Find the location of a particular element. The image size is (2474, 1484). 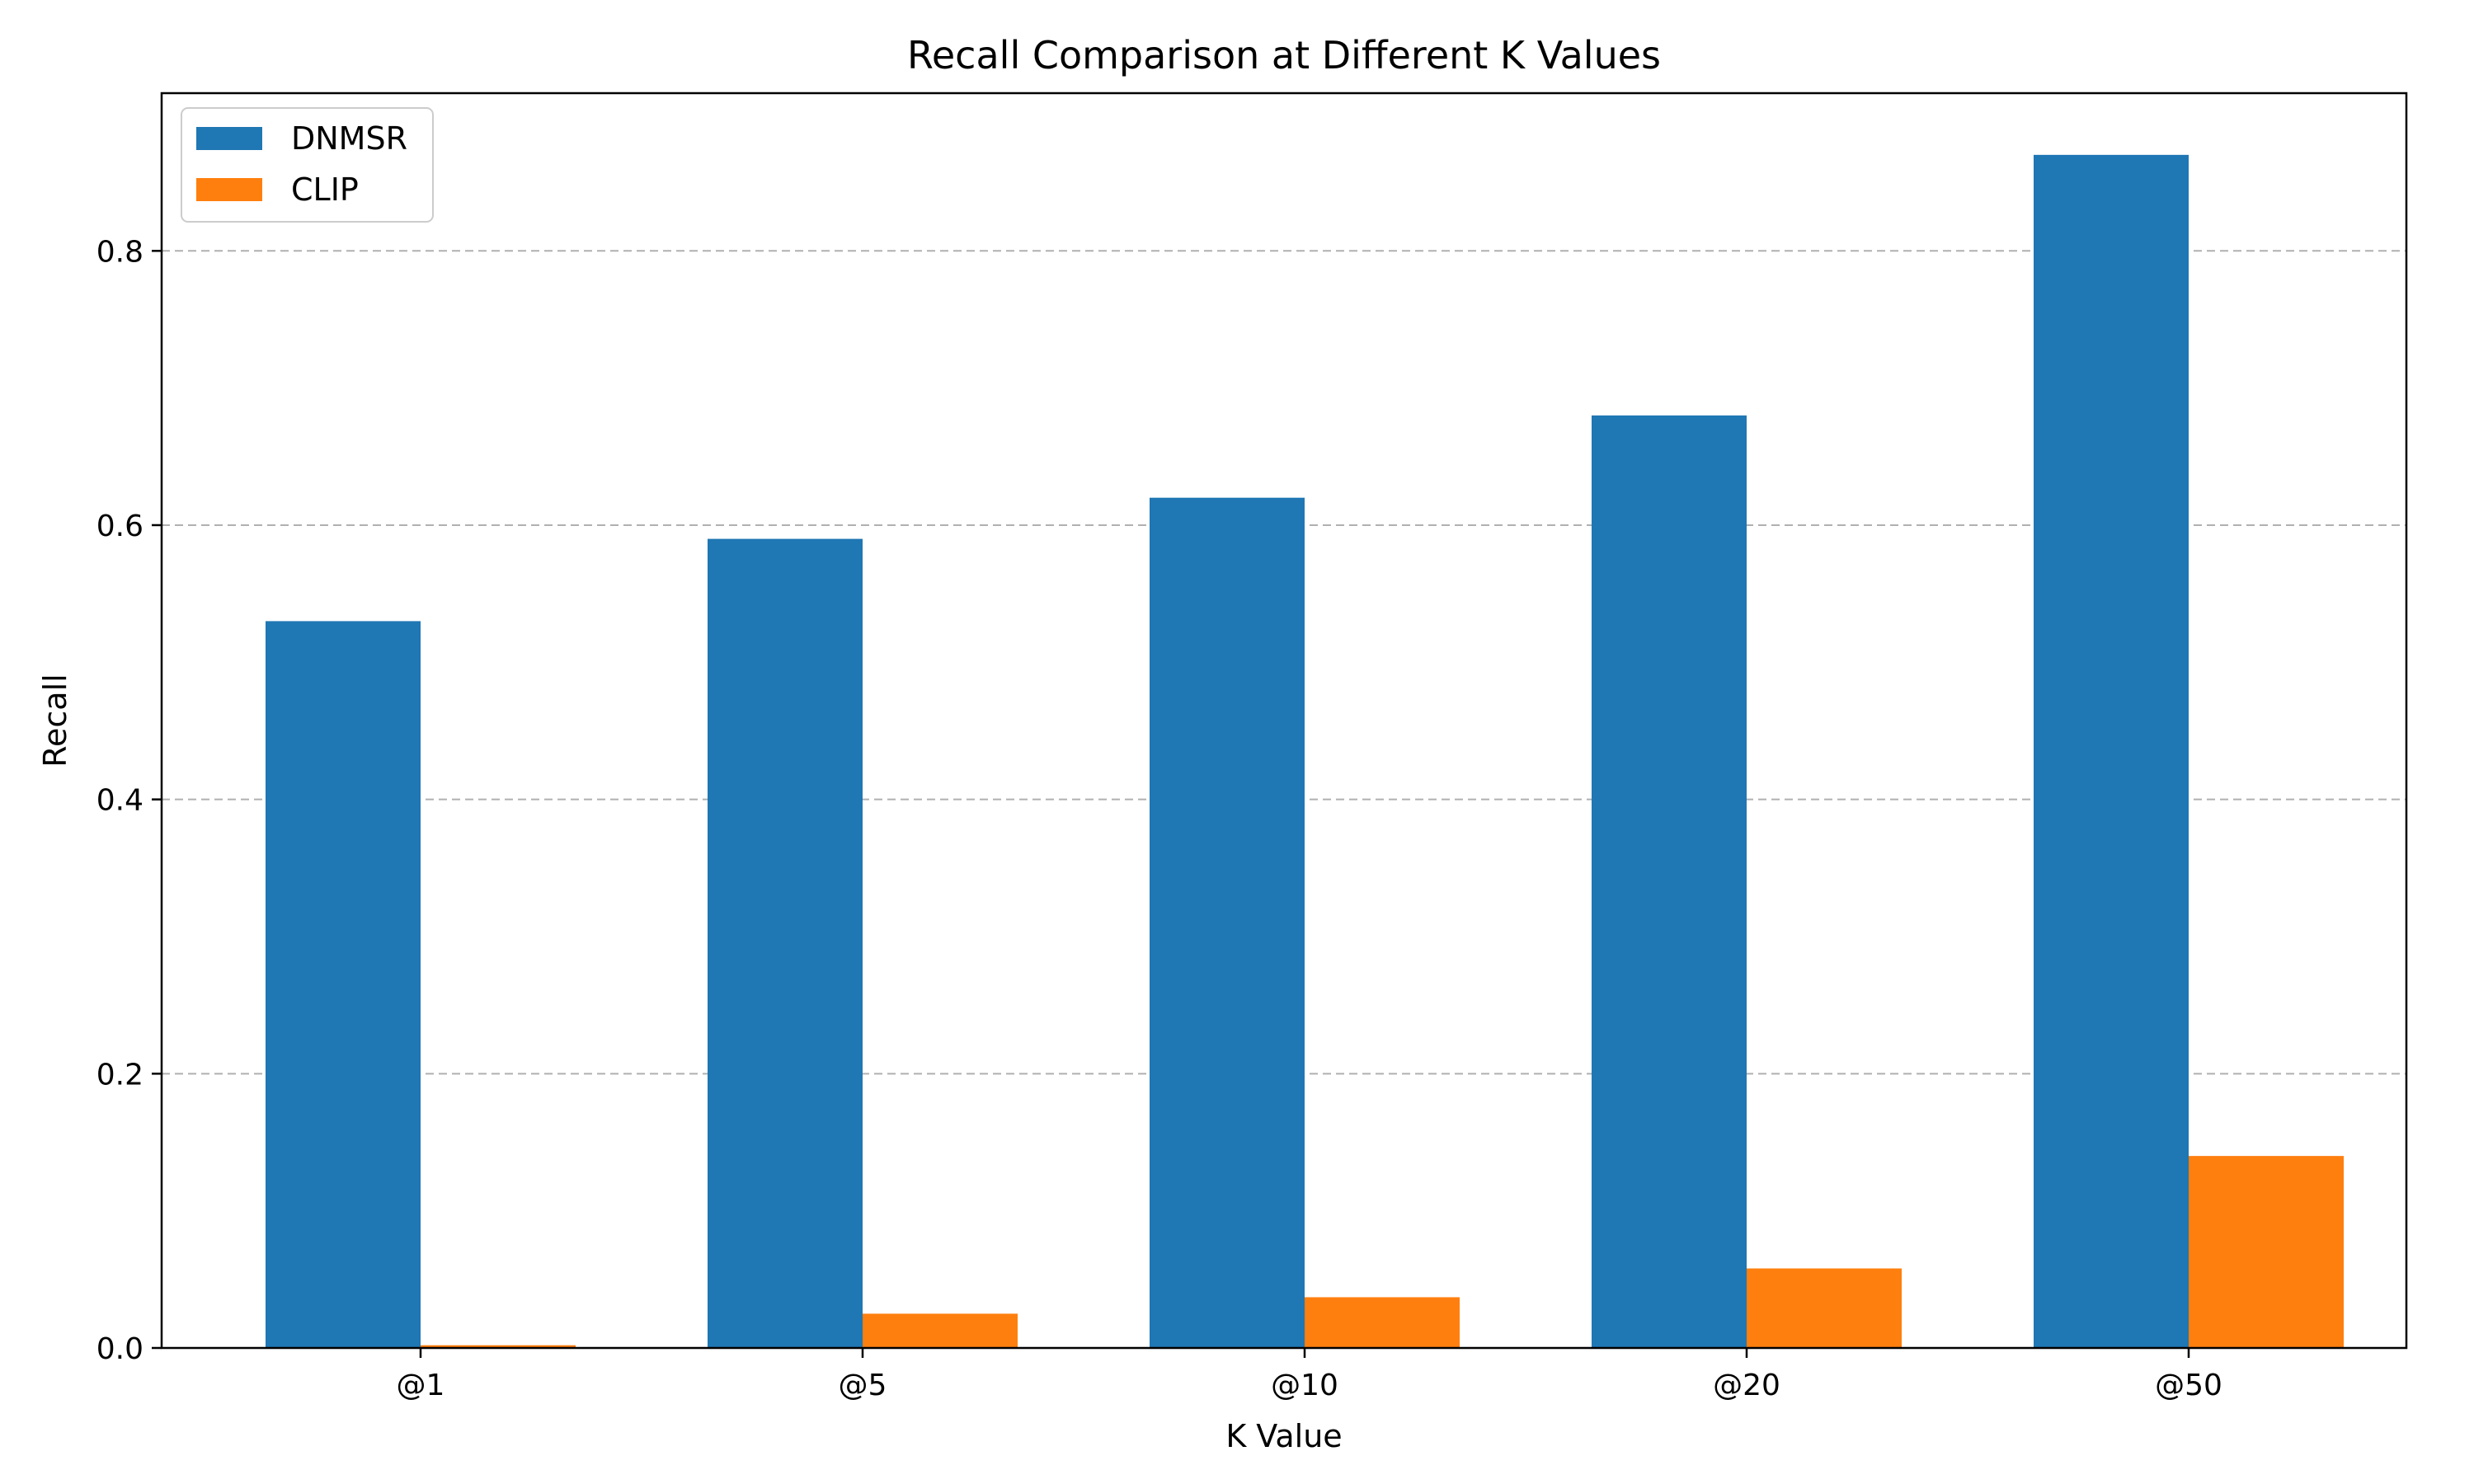

x-tick-label-0: @1 is located at coordinates (421, 1385).